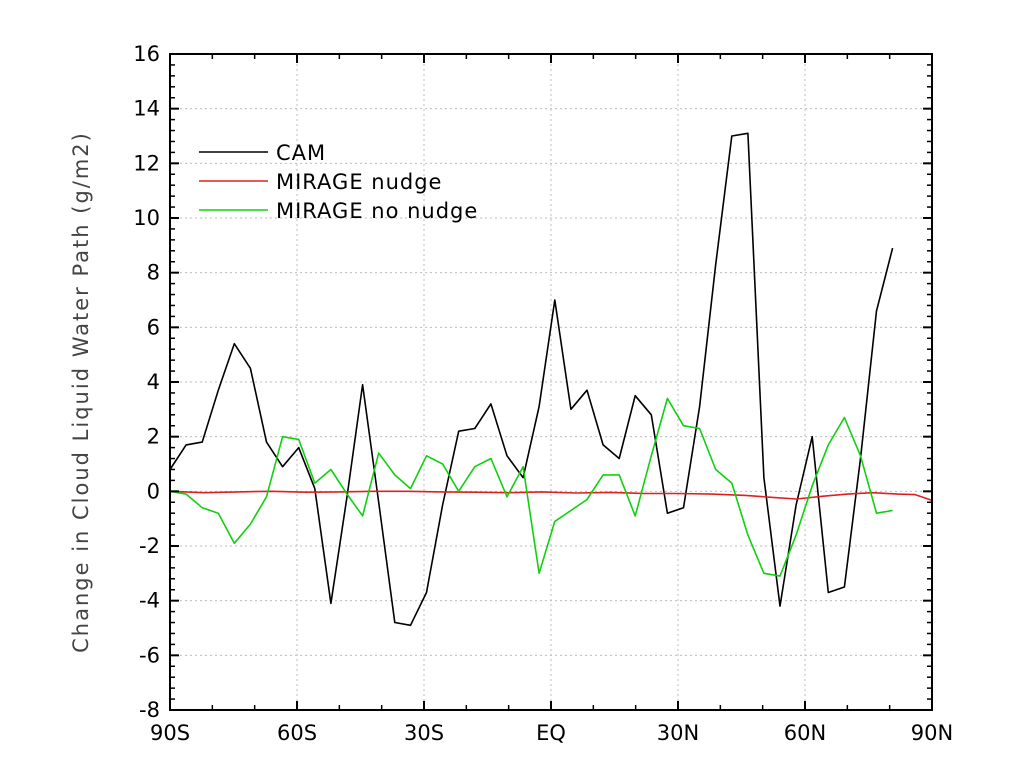 Image resolution: width=1024 pixels, height=768 pixels. I want to click on y-tick-label: 4, so click(153, 382).